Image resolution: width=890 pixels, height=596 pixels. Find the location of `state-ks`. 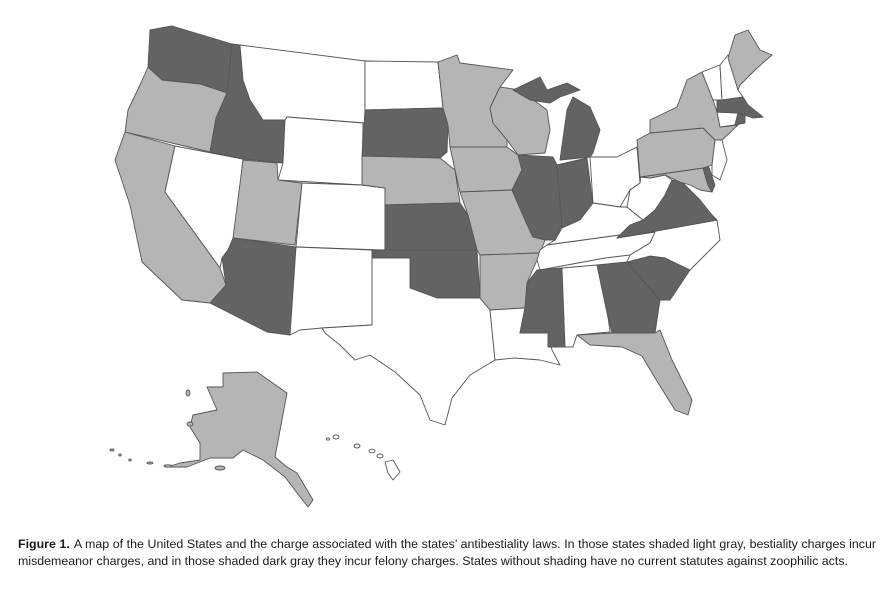

state-ks is located at coordinates (431, 226).